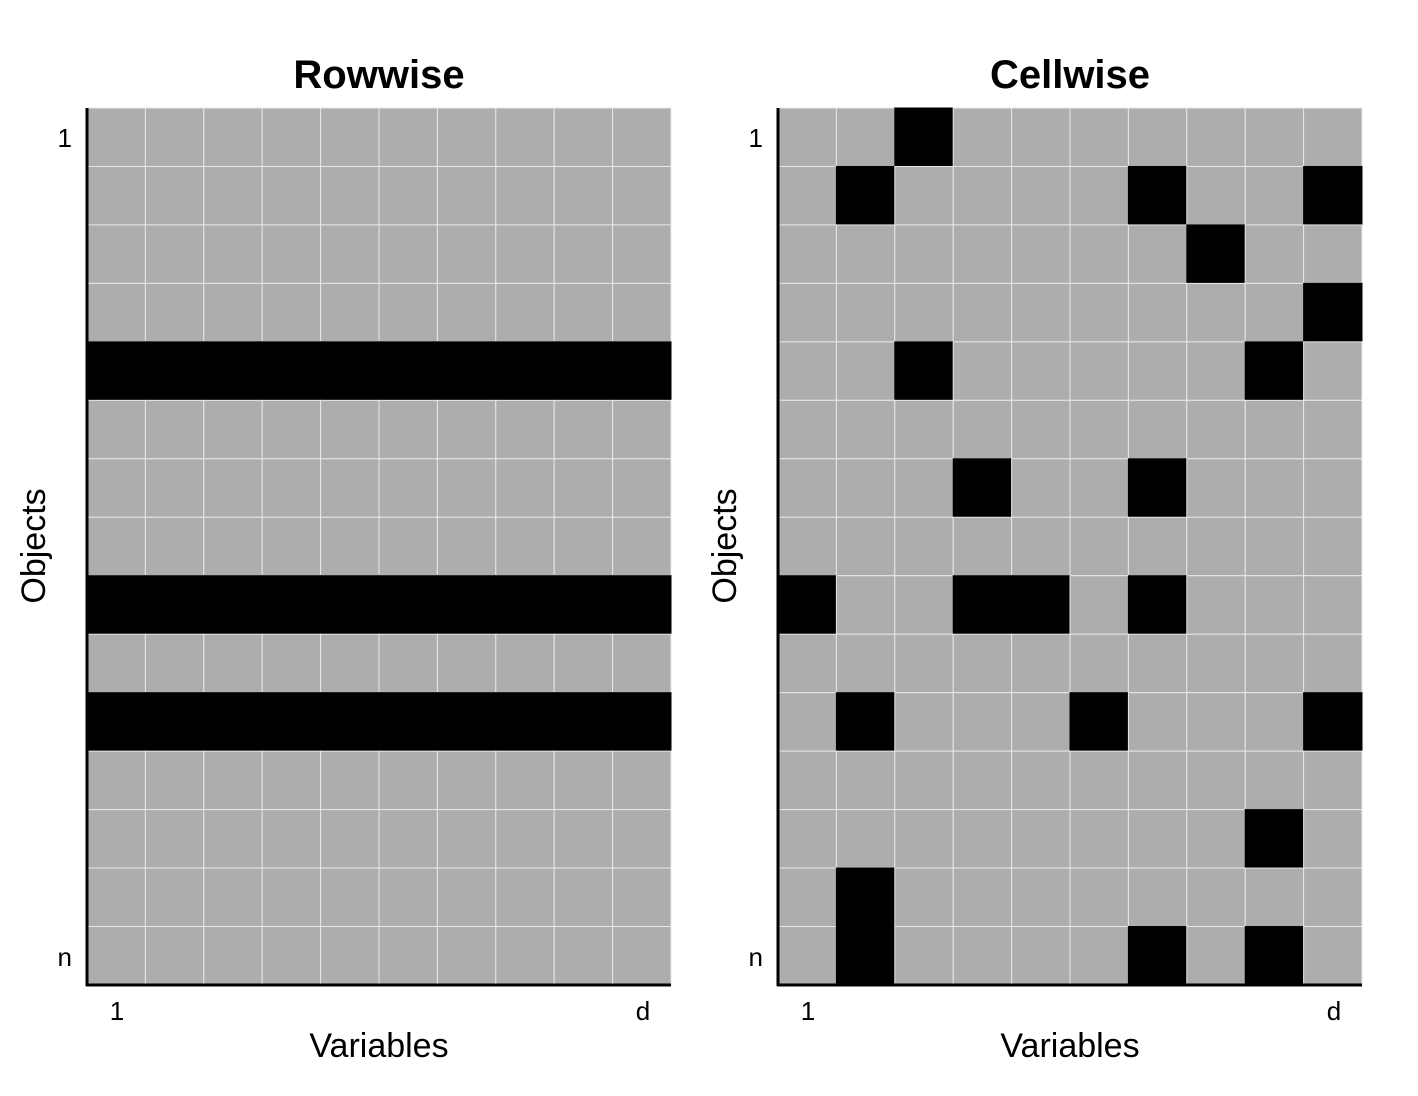 Image resolution: width=1418 pixels, height=1096 pixels. I want to click on cellwise-cell-r8-c10, so click(1333, 546).